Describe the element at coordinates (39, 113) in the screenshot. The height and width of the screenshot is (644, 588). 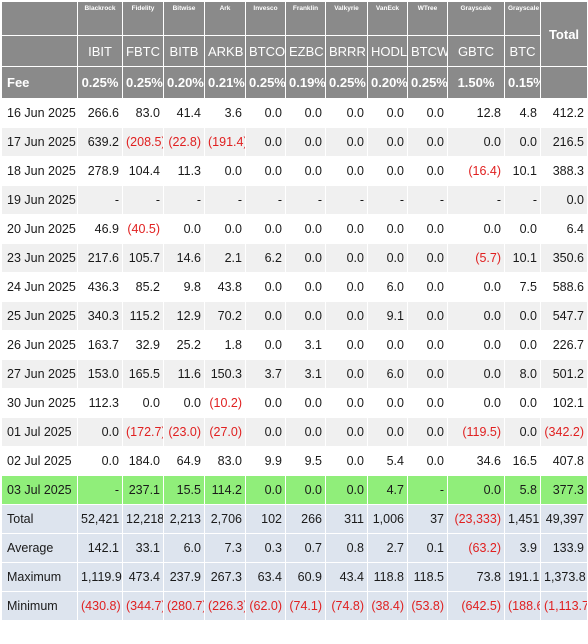
I see `row-date: 16 Jun 2025` at that location.